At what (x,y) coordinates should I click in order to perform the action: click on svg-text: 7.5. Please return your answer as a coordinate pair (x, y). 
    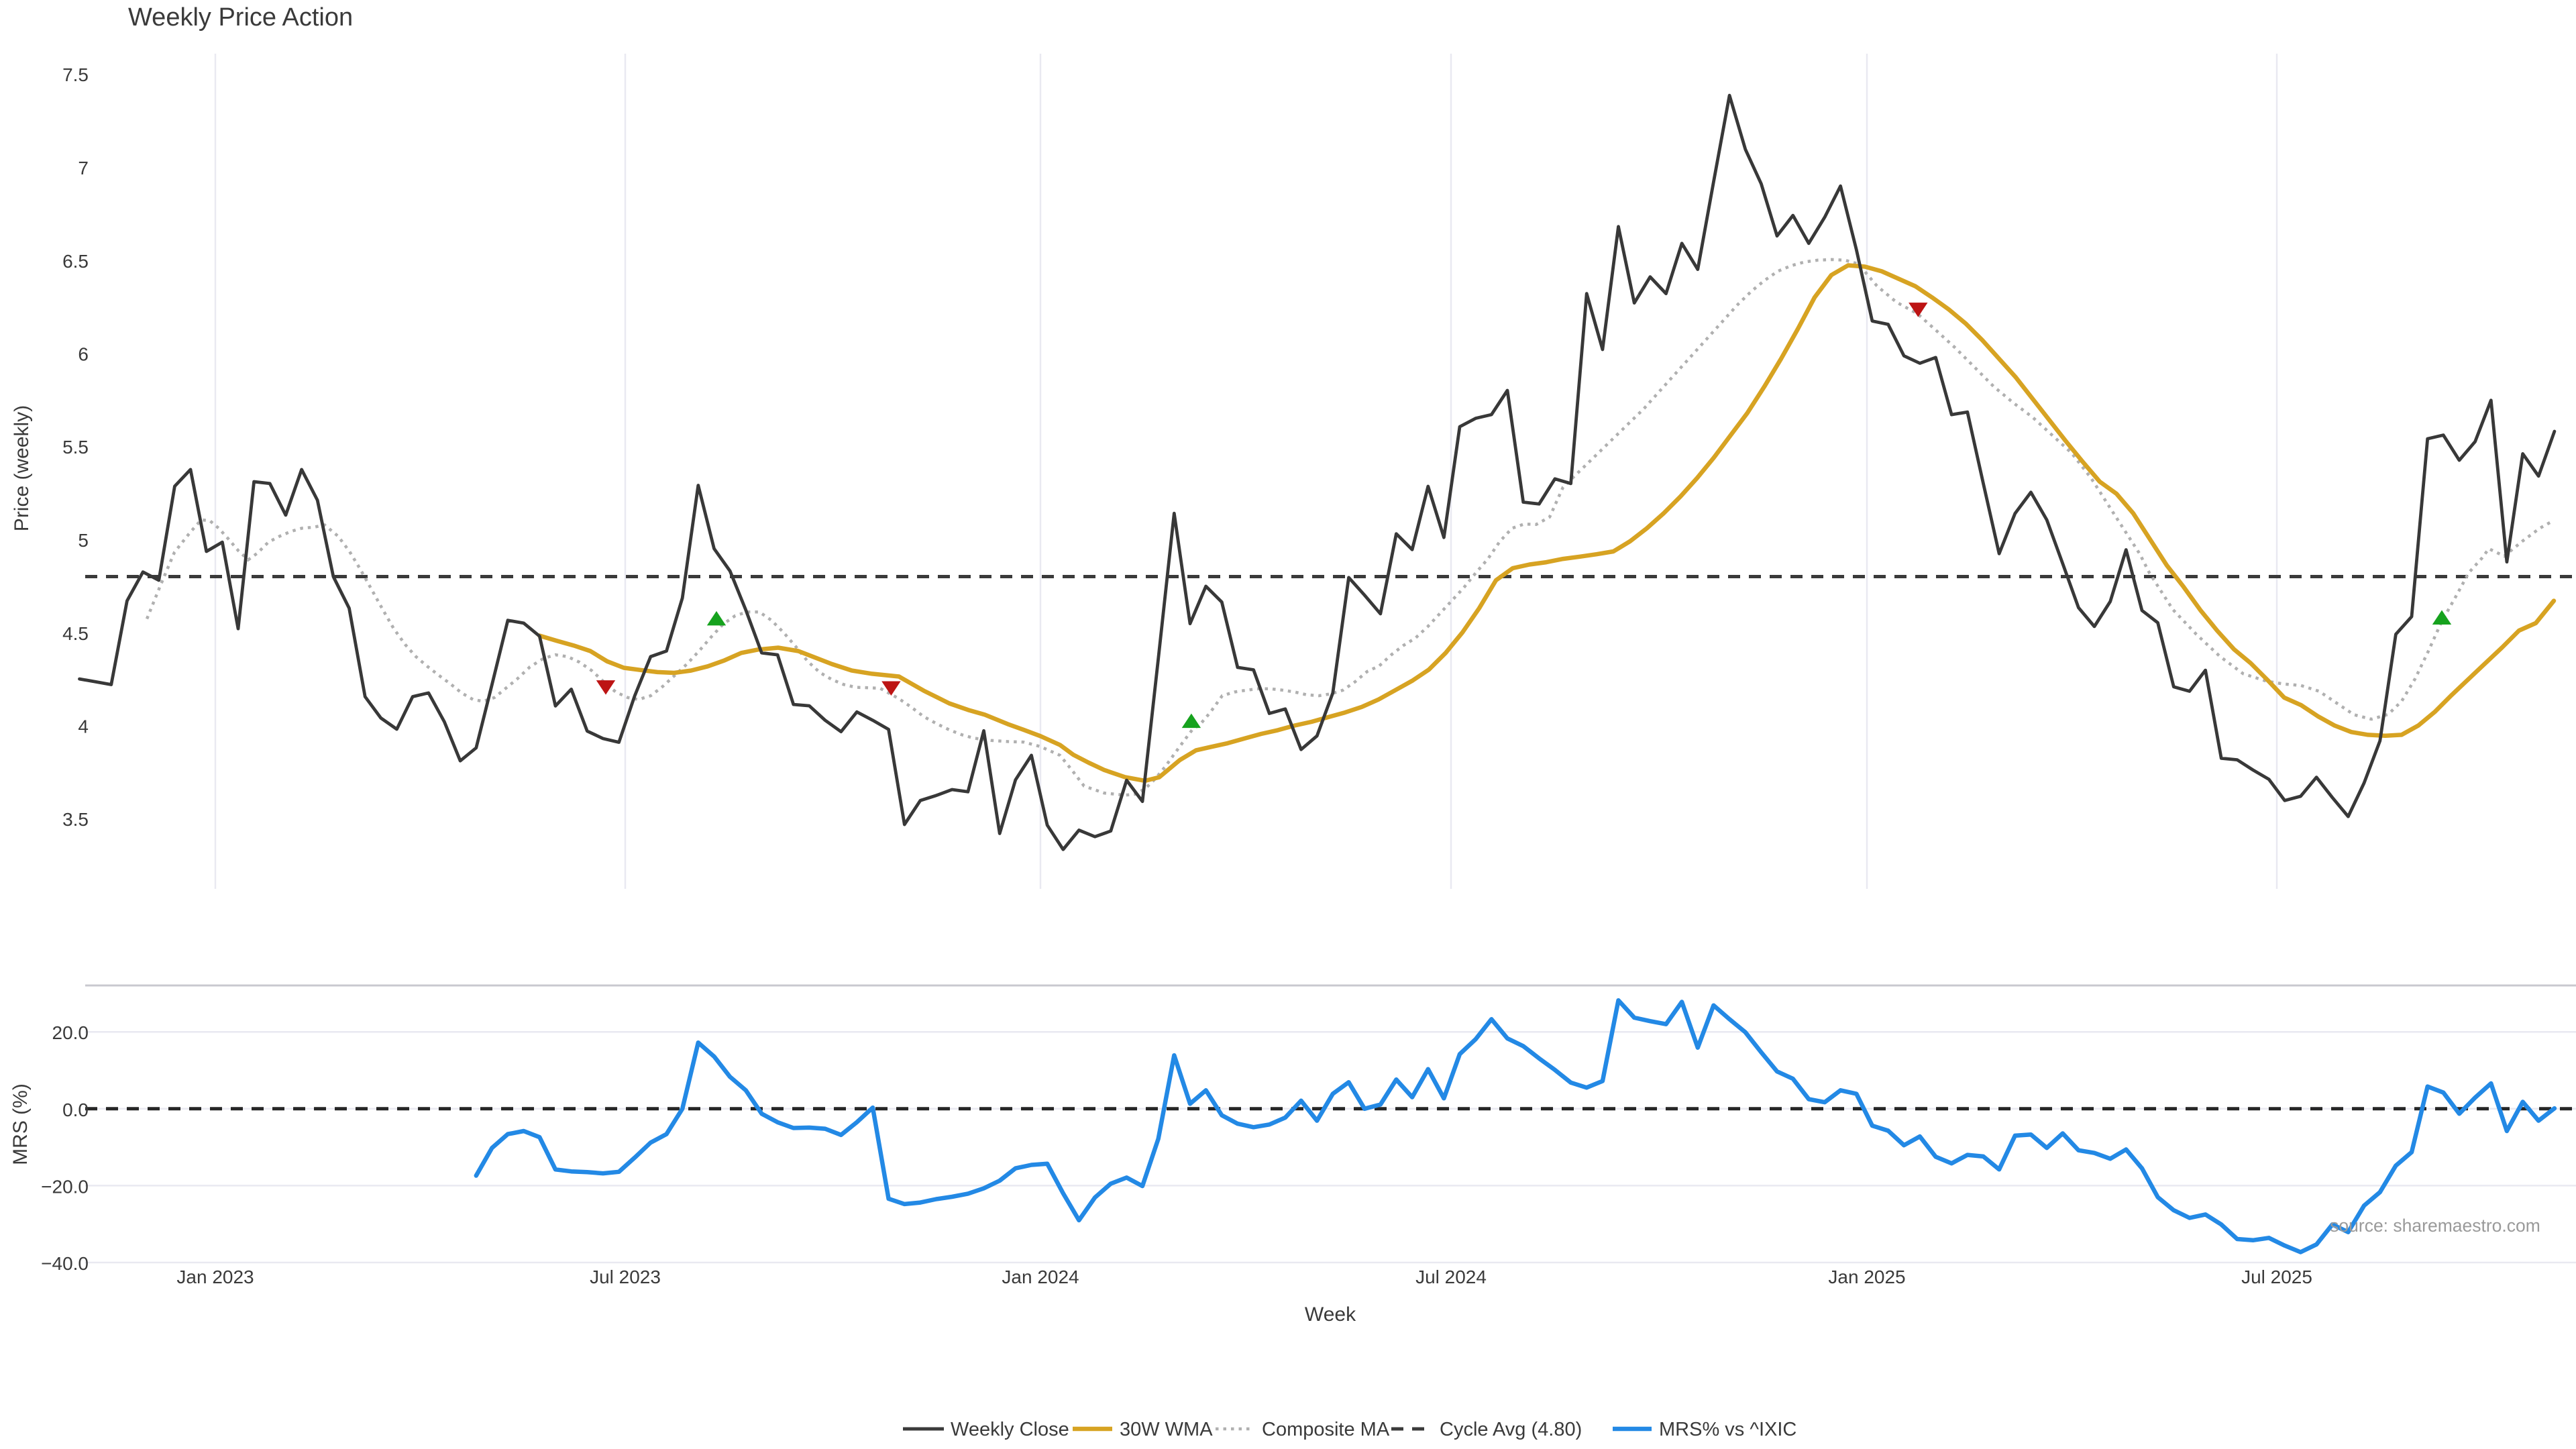
    Looking at the image, I should click on (75, 74).